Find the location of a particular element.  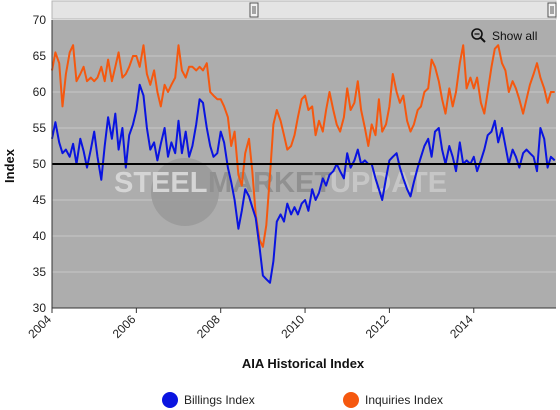

y-tick-label: 65 is located at coordinates (40, 56).